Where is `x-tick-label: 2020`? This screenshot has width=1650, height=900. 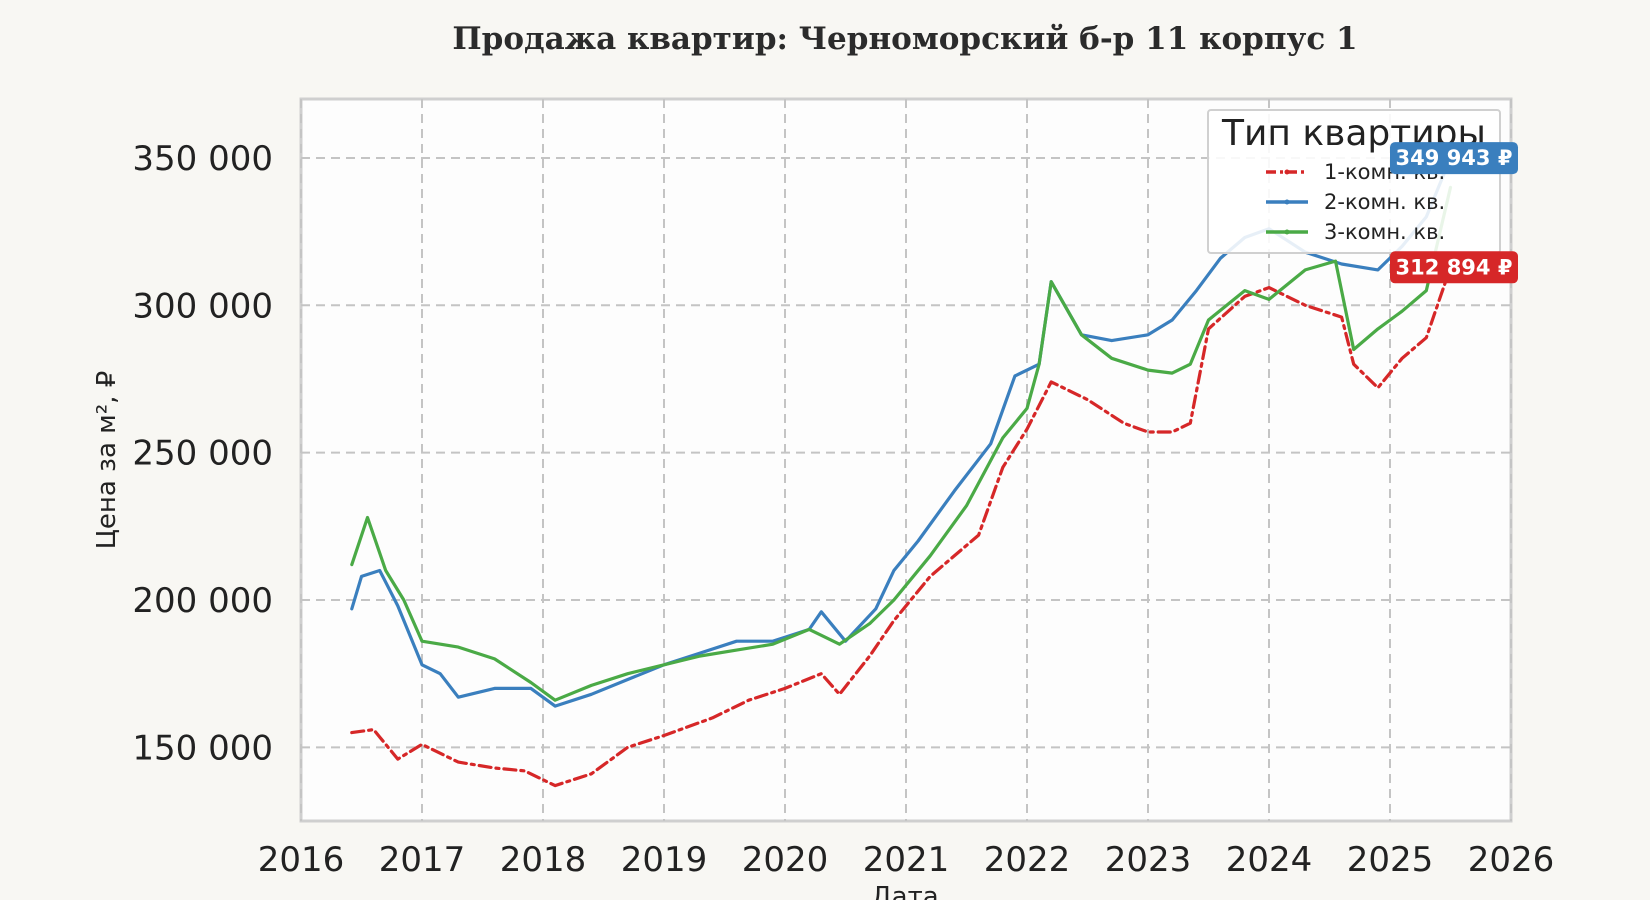 x-tick-label: 2020 is located at coordinates (785, 860).